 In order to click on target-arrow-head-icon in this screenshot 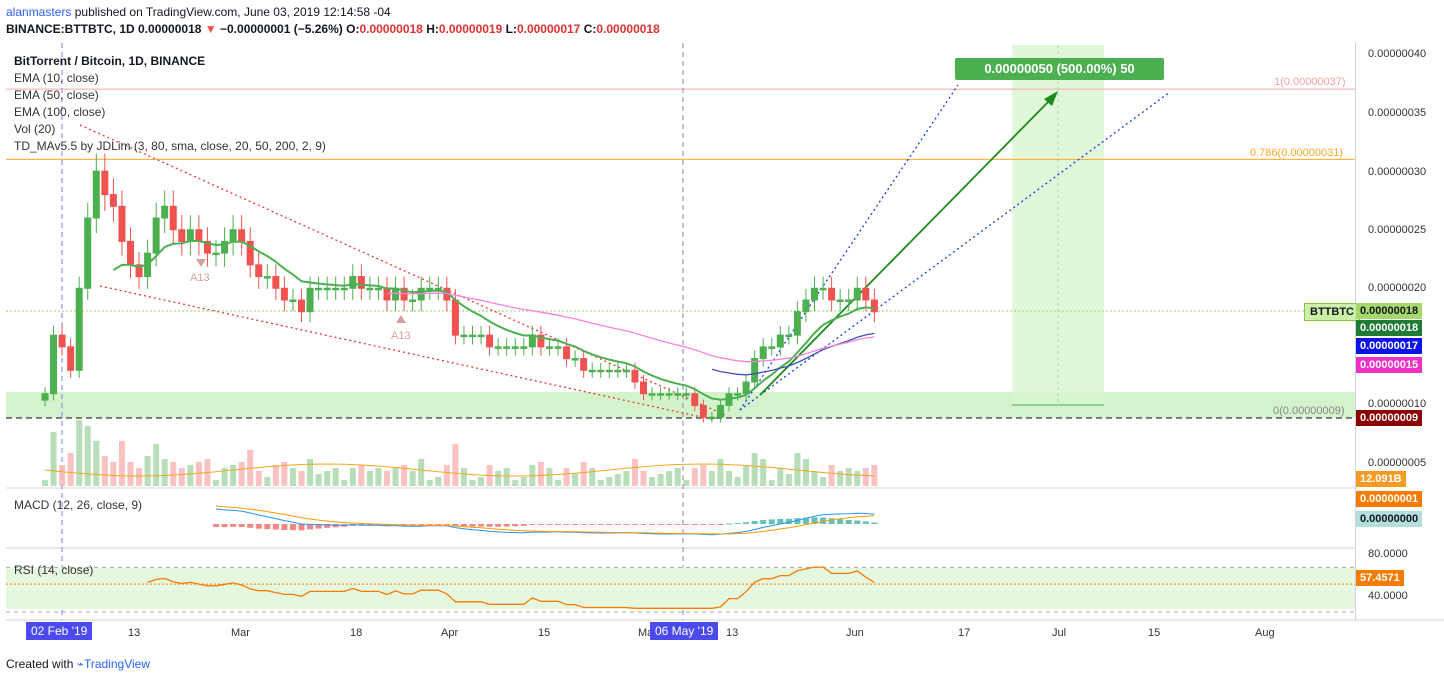, I will do `click(1051, 98)`.